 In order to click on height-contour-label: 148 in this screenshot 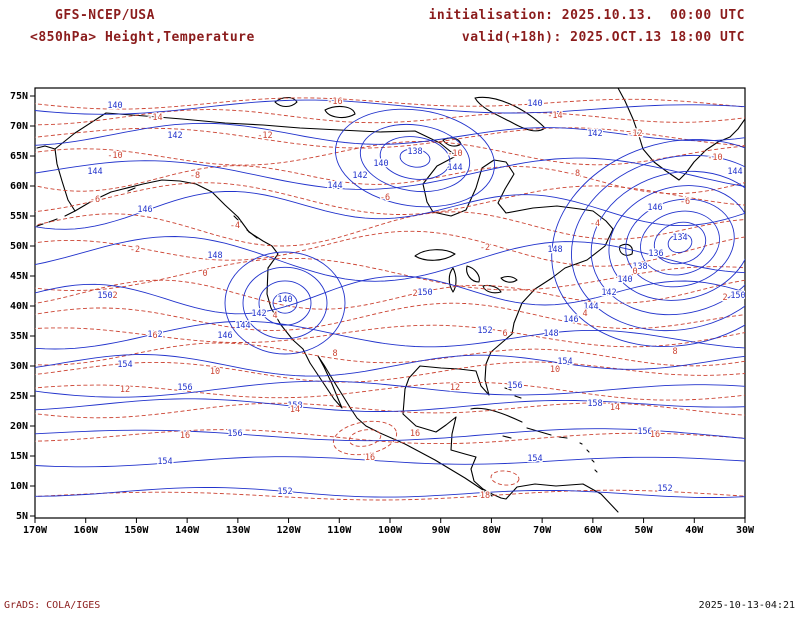, I will do `click(214, 256)`.